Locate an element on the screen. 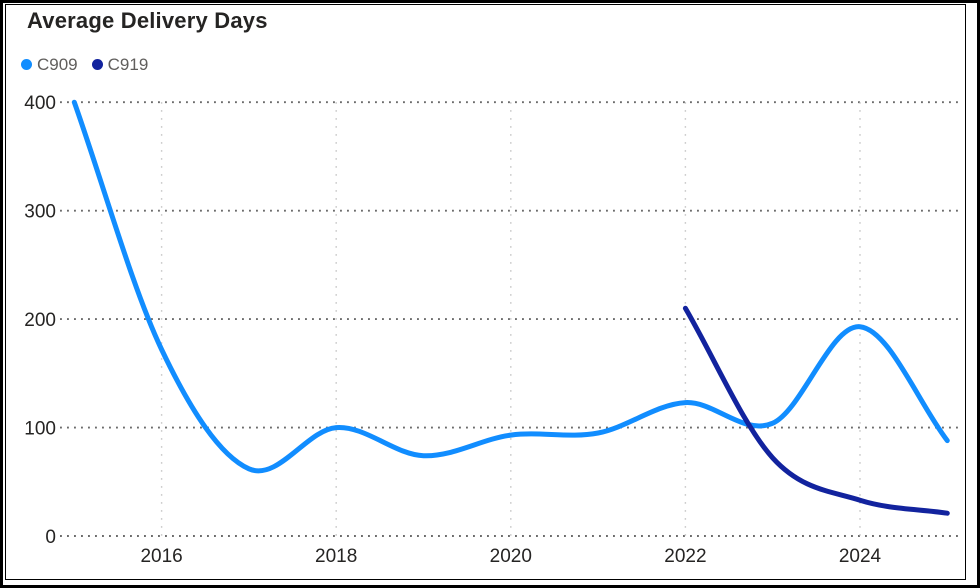 The width and height of the screenshot is (980, 588). x-tick-label-2024: 2024 is located at coordinates (860, 556).